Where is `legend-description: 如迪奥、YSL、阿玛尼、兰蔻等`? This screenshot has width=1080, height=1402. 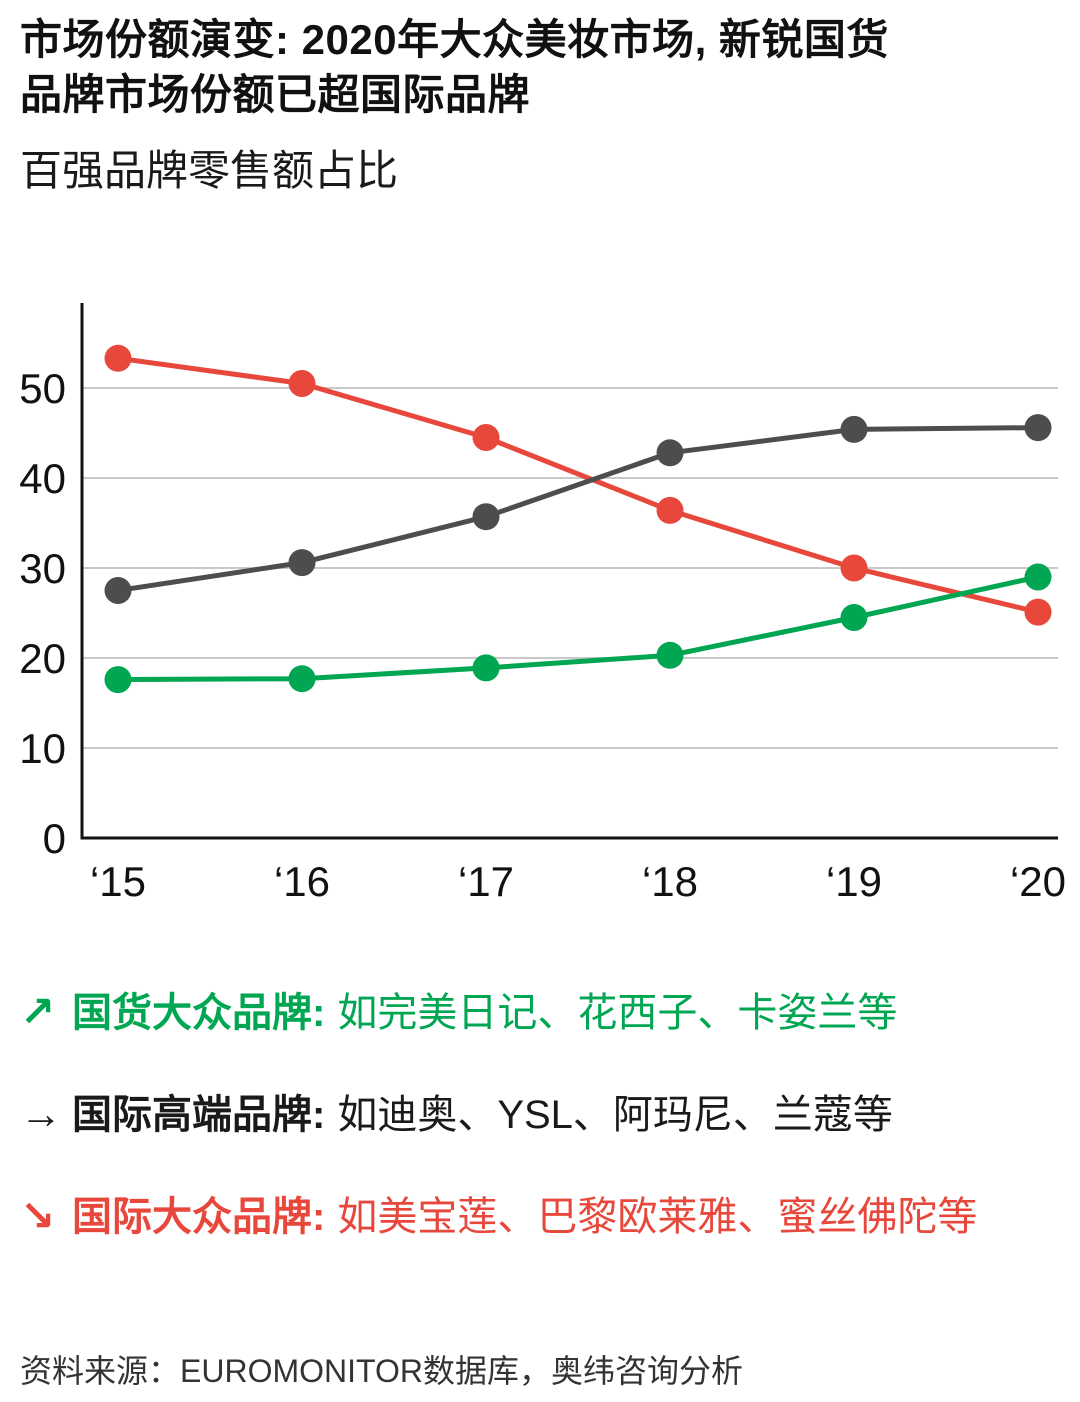 legend-description: 如迪奥、YSL、阿玛尼、兰蔻等 is located at coordinates (615, 1115).